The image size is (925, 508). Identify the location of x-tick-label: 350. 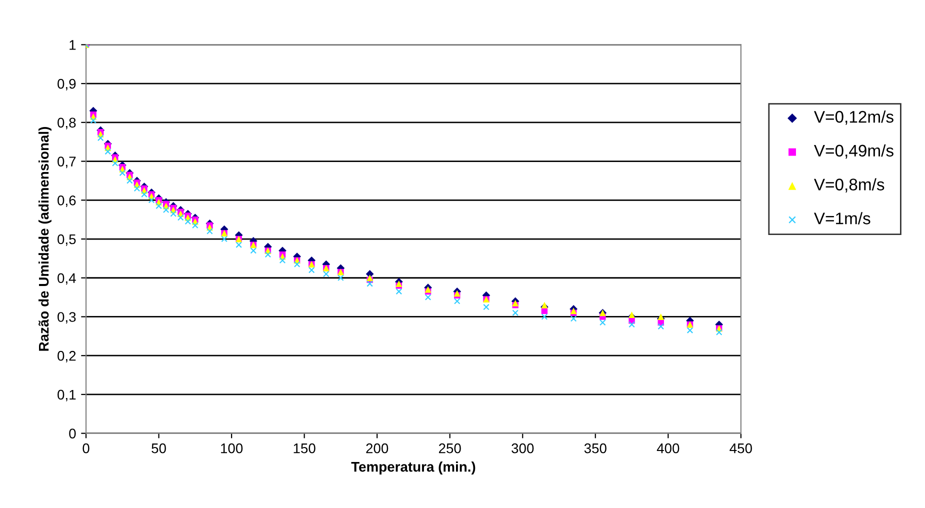
(595, 448).